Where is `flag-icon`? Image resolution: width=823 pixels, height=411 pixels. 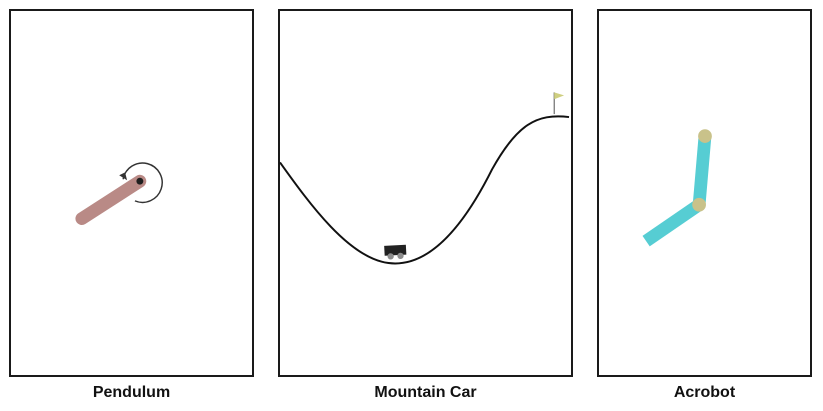
flag-icon is located at coordinates (559, 96).